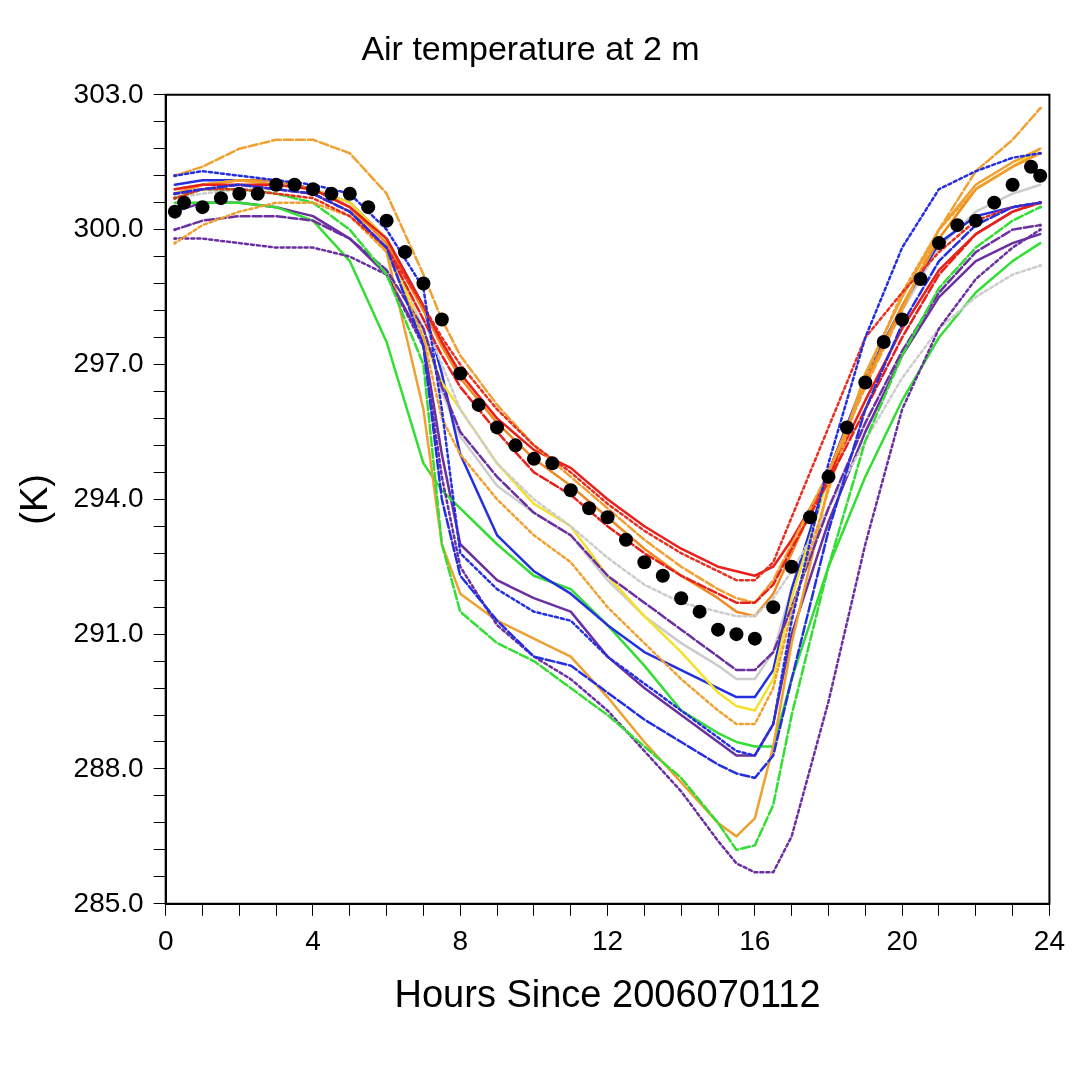 The height and width of the screenshot is (1083, 1075). I want to click on x-tick-label: 24, so click(1049, 941).